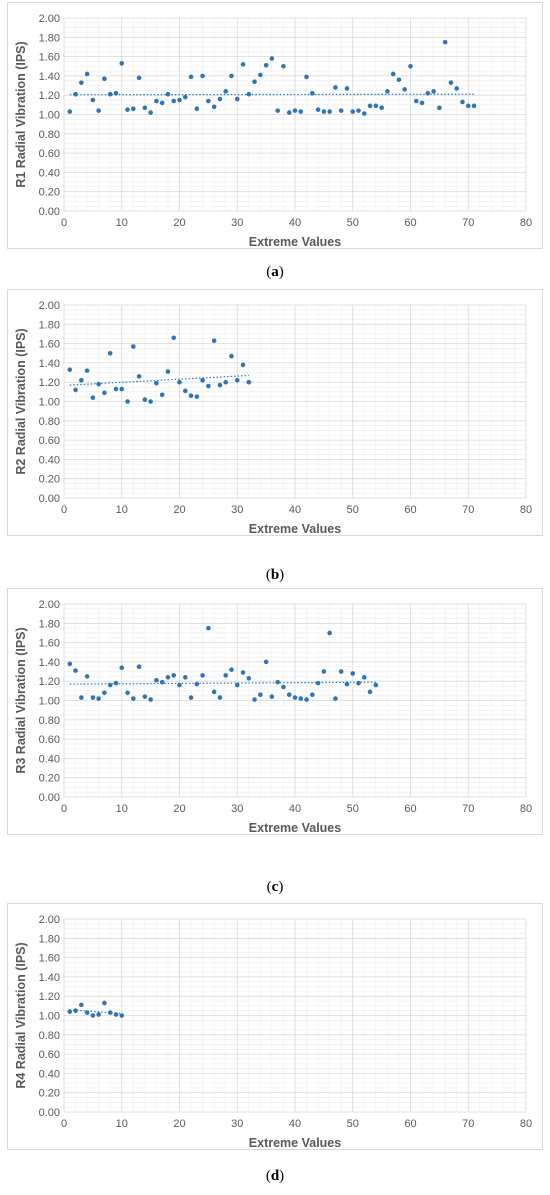 Image resolution: width=550 pixels, height=1195 pixels. What do you see at coordinates (49, 682) in the screenshot?
I see `y-tick-label: 1.20` at bounding box center [49, 682].